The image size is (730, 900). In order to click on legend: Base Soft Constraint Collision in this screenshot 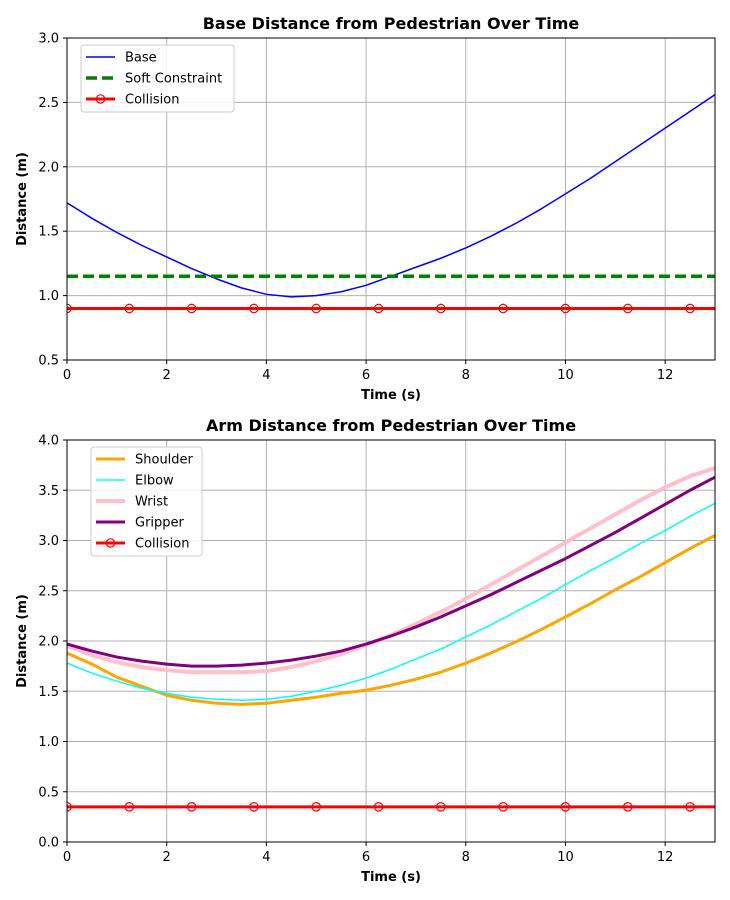, I will do `click(157, 78)`.